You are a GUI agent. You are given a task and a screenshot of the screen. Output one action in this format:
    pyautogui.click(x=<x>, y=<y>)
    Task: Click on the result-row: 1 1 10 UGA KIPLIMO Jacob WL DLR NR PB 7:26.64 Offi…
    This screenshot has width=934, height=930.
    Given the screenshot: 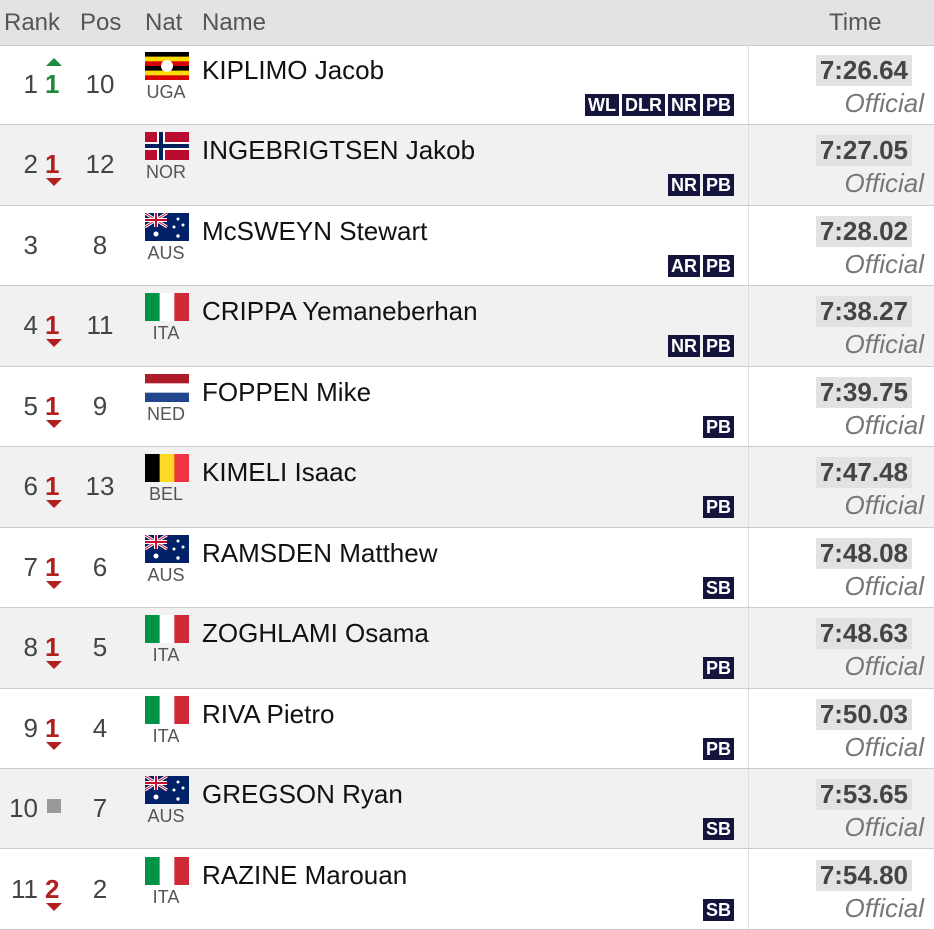 What is the action you would take?
    pyautogui.click(x=467, y=85)
    